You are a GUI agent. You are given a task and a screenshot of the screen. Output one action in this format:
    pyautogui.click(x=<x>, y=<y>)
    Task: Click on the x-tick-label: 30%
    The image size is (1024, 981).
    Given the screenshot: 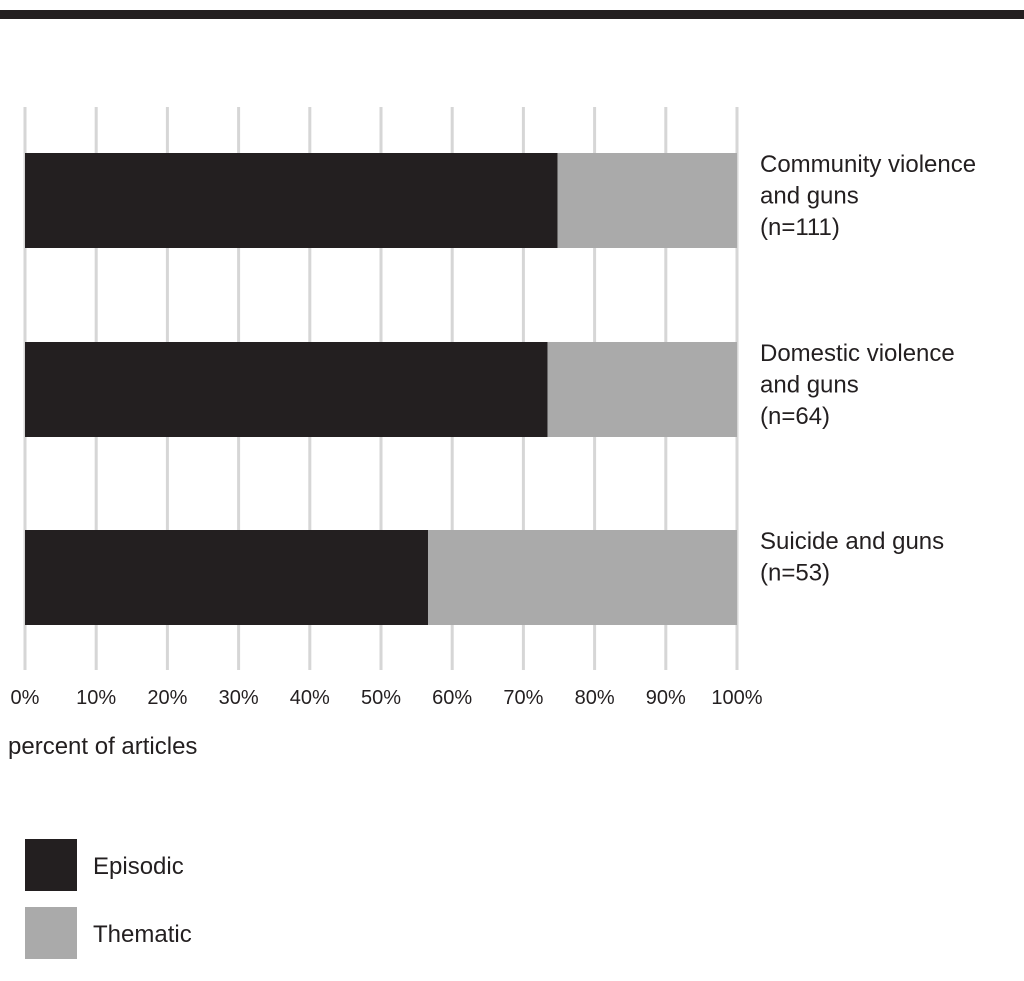 What is the action you would take?
    pyautogui.click(x=239, y=698)
    